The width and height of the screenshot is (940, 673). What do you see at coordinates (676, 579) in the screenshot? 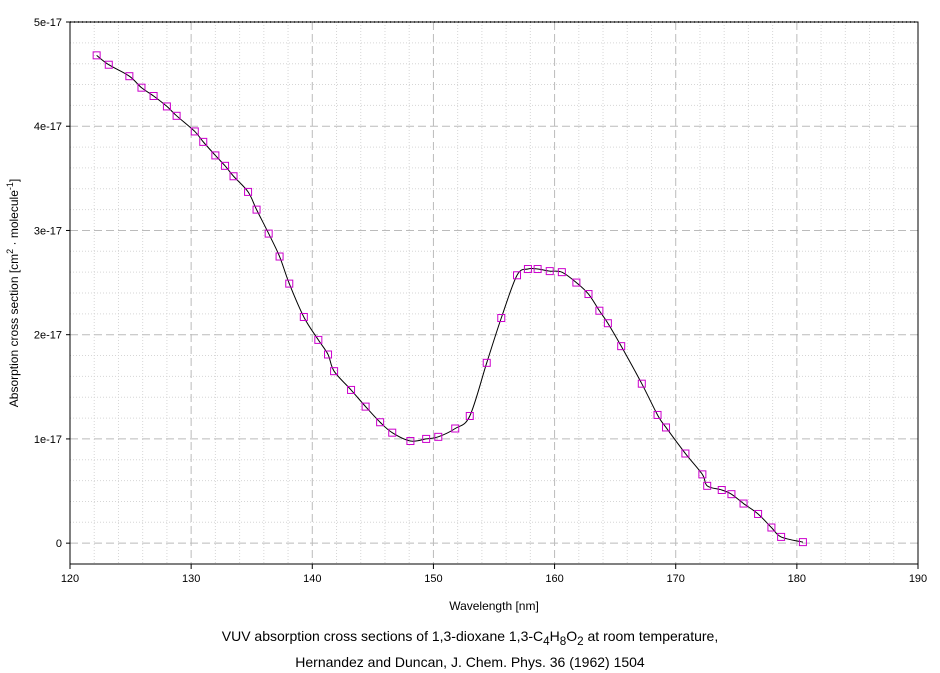
I see `x-tick-label: 170` at bounding box center [676, 579].